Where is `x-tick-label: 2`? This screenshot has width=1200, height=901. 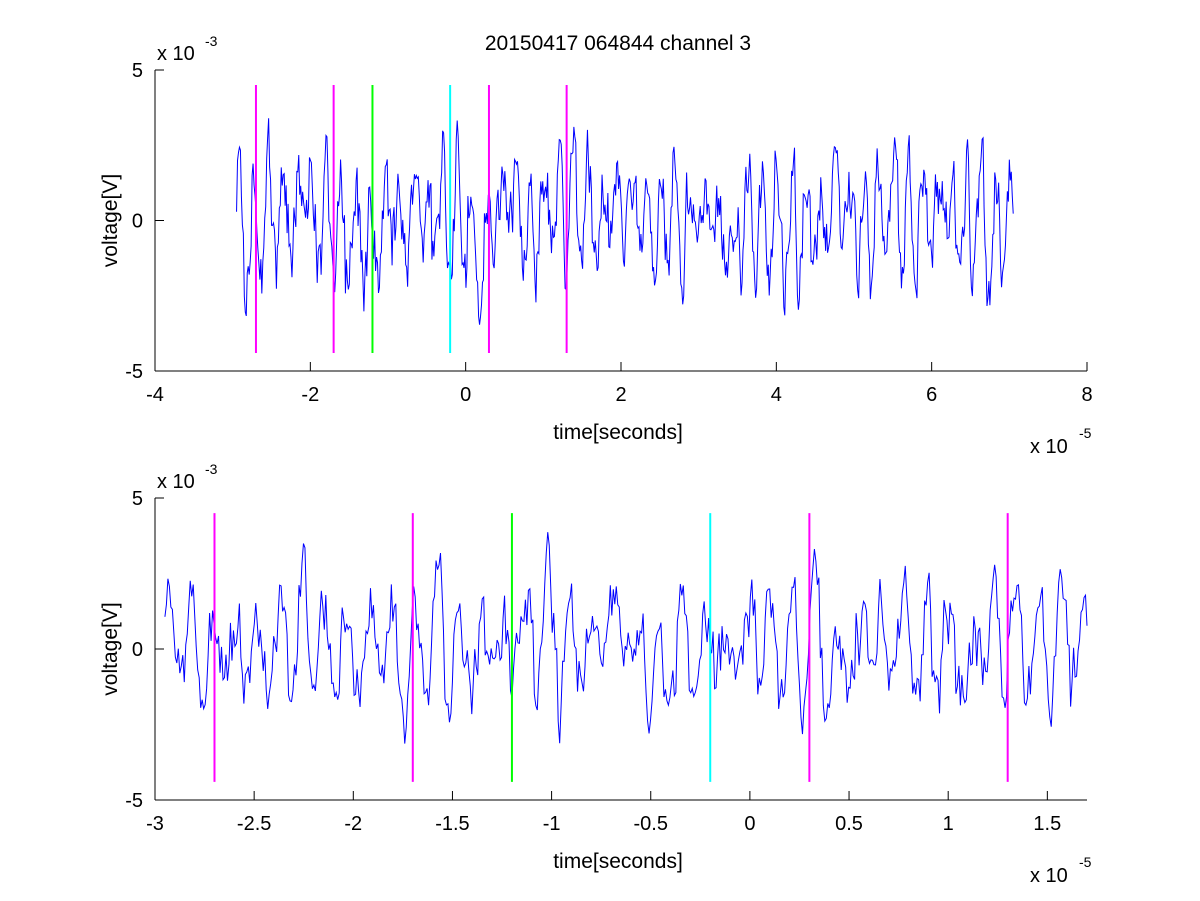
x-tick-label: 2 is located at coordinates (620, 395).